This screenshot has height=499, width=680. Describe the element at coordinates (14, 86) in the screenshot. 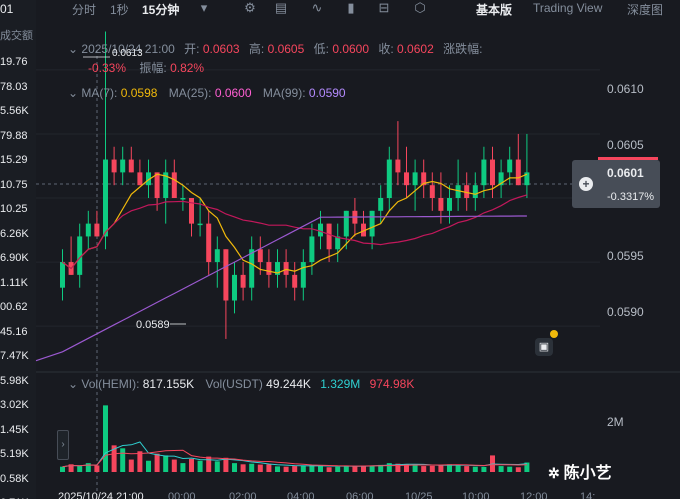

I see `trade-amount-value: 78.03` at that location.